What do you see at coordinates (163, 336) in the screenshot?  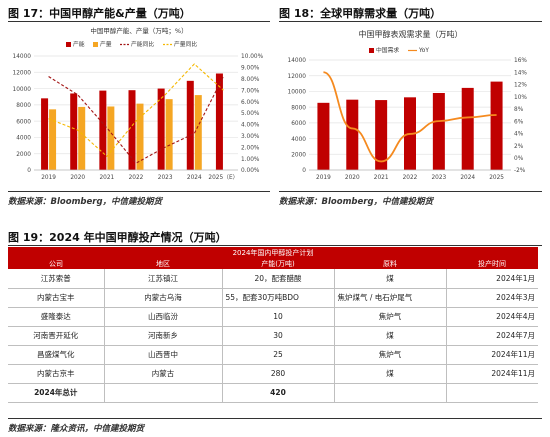 I see `cell-region: 河南新乡` at bounding box center [163, 336].